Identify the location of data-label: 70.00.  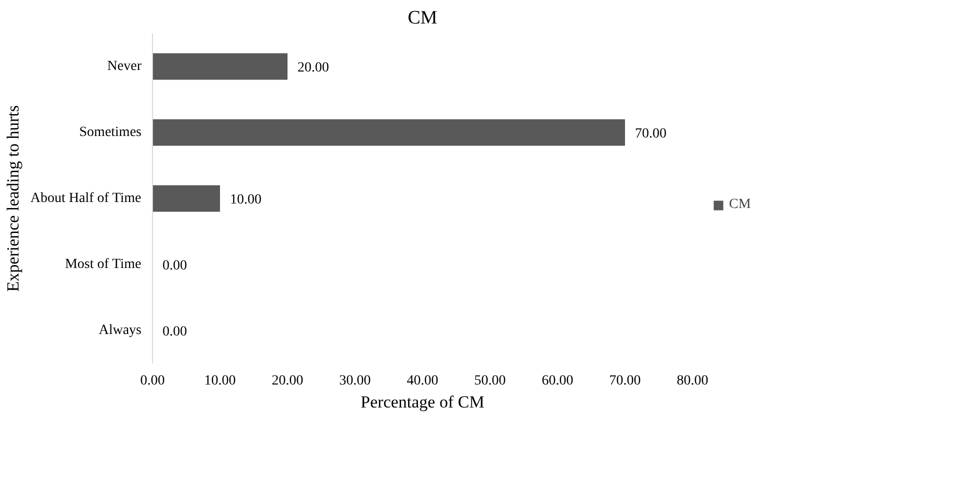
(650, 134).